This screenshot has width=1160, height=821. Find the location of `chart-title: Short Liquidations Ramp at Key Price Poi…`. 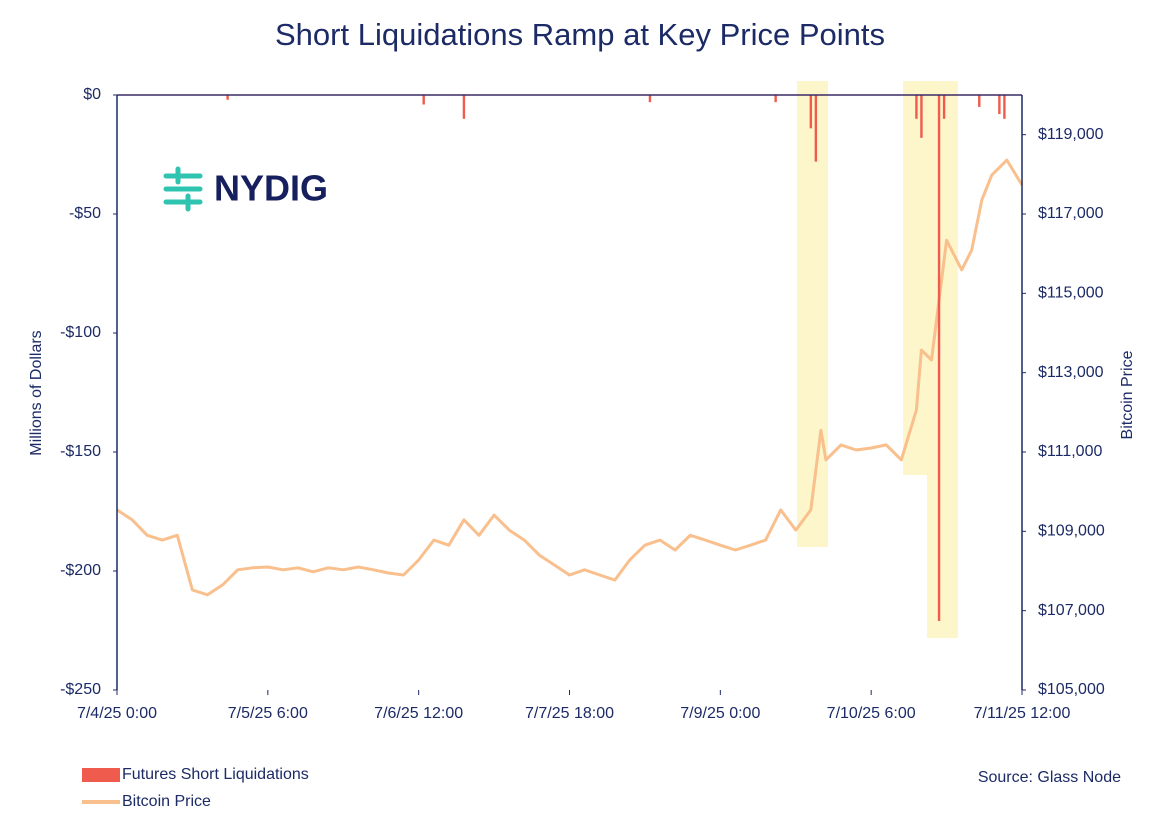

chart-title: Short Liquidations Ramp at Key Price Poi… is located at coordinates (580, 34).